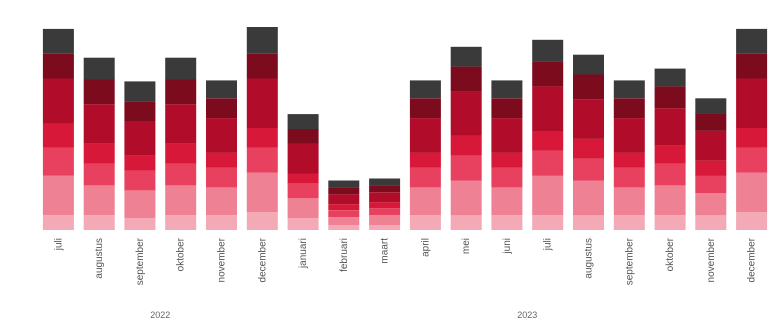 The image size is (779, 328). What do you see at coordinates (385, 251) in the screenshot?
I see `x-tick-label: maart` at bounding box center [385, 251].